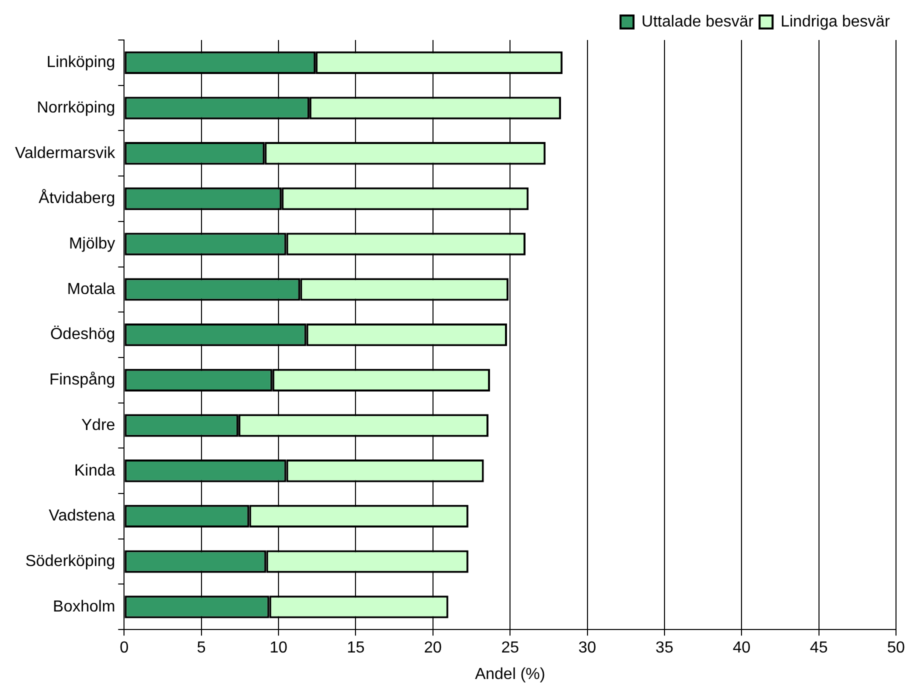  I want to click on y-tick-label: Vadstena, so click(82, 516).